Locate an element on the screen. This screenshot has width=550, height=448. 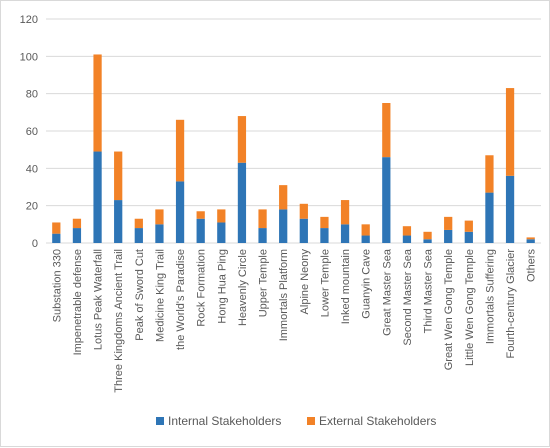
x-tick-label: Little Wen Gong Temple is located at coordinates (470, 307).